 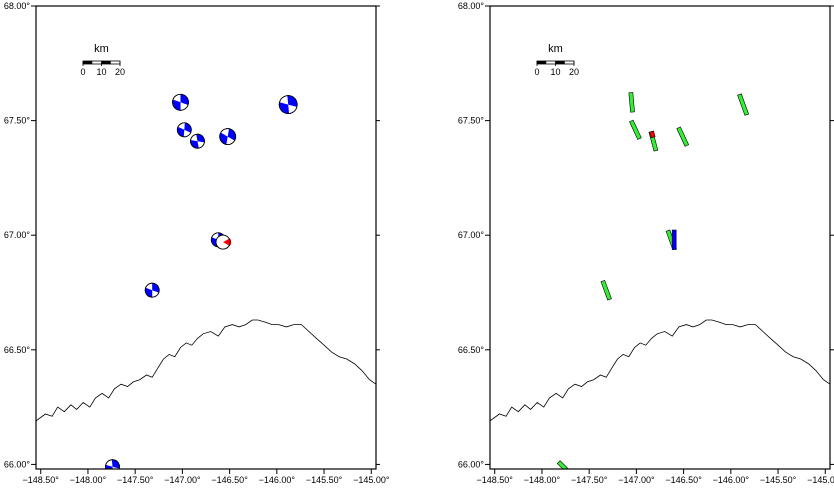 I want to click on beachball-compression-quadrant, so click(x=109, y=466).